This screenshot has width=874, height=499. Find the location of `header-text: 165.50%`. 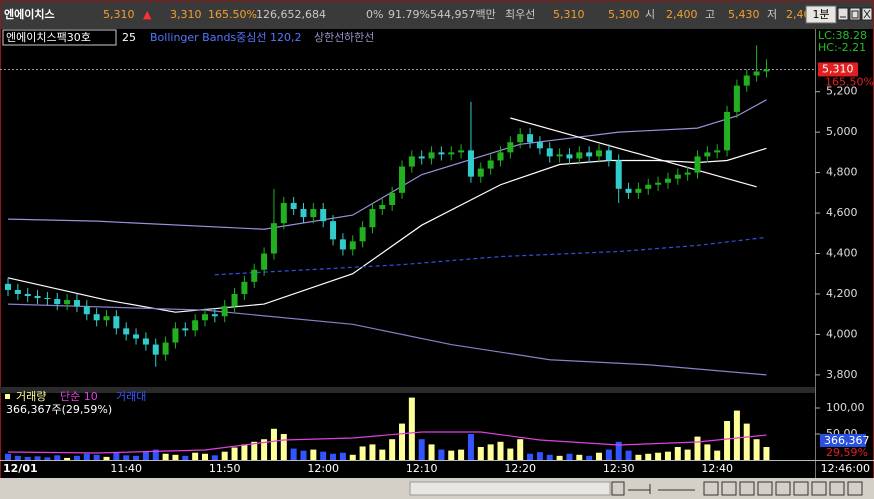

header-text: 165.50% is located at coordinates (232, 14).